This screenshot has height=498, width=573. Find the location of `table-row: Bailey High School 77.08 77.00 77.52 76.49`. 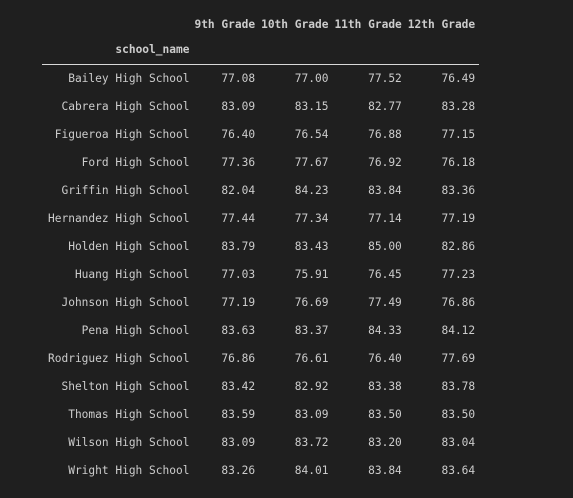

table-row: Bailey High School 77.08 77.00 77.52 76.49 is located at coordinates (260, 79).